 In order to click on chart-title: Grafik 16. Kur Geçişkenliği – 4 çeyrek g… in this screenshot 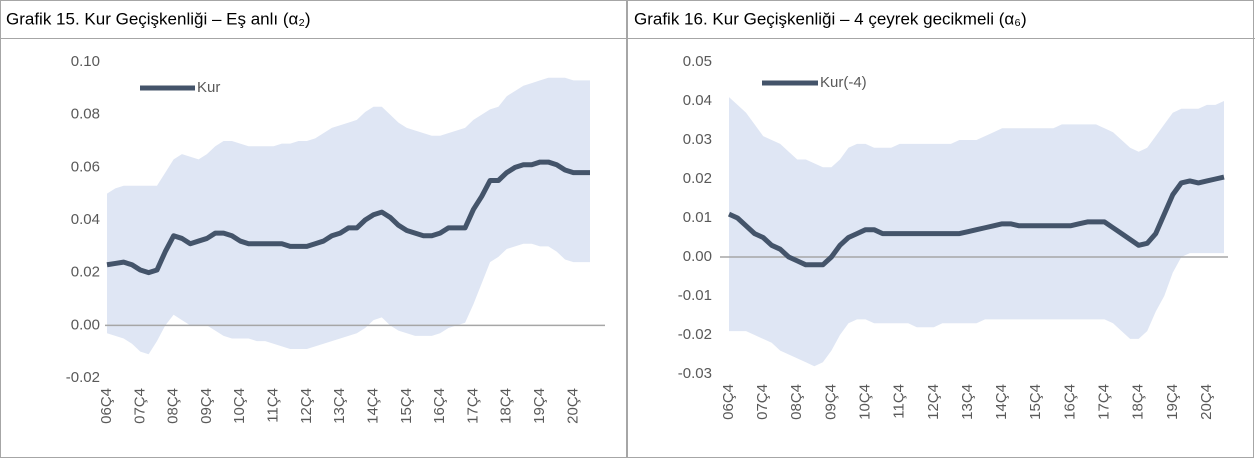, I will do `click(830, 18)`.